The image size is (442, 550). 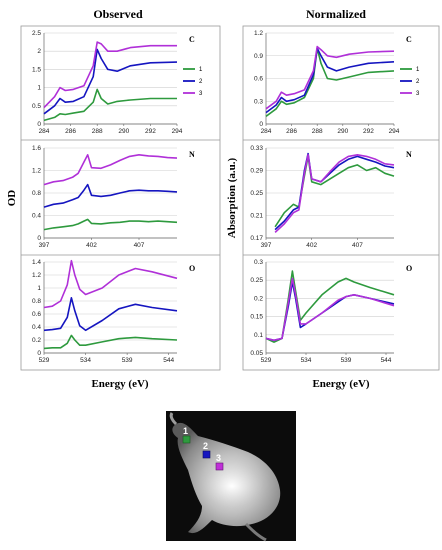 I want to click on y-tick-label: 2, so click(x=39, y=51).